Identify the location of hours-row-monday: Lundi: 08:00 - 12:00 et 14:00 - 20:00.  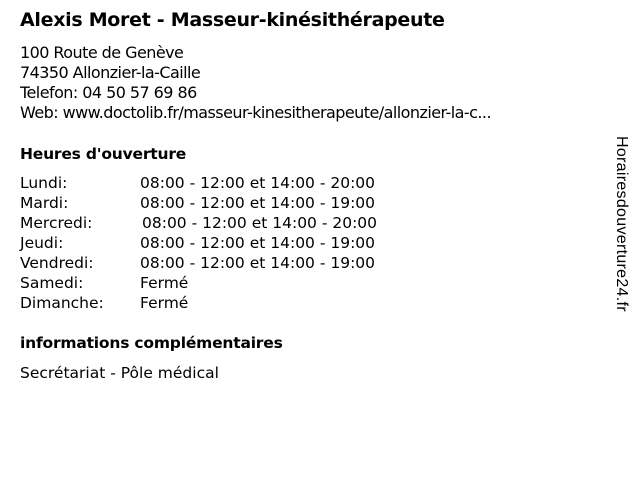
(230, 183).